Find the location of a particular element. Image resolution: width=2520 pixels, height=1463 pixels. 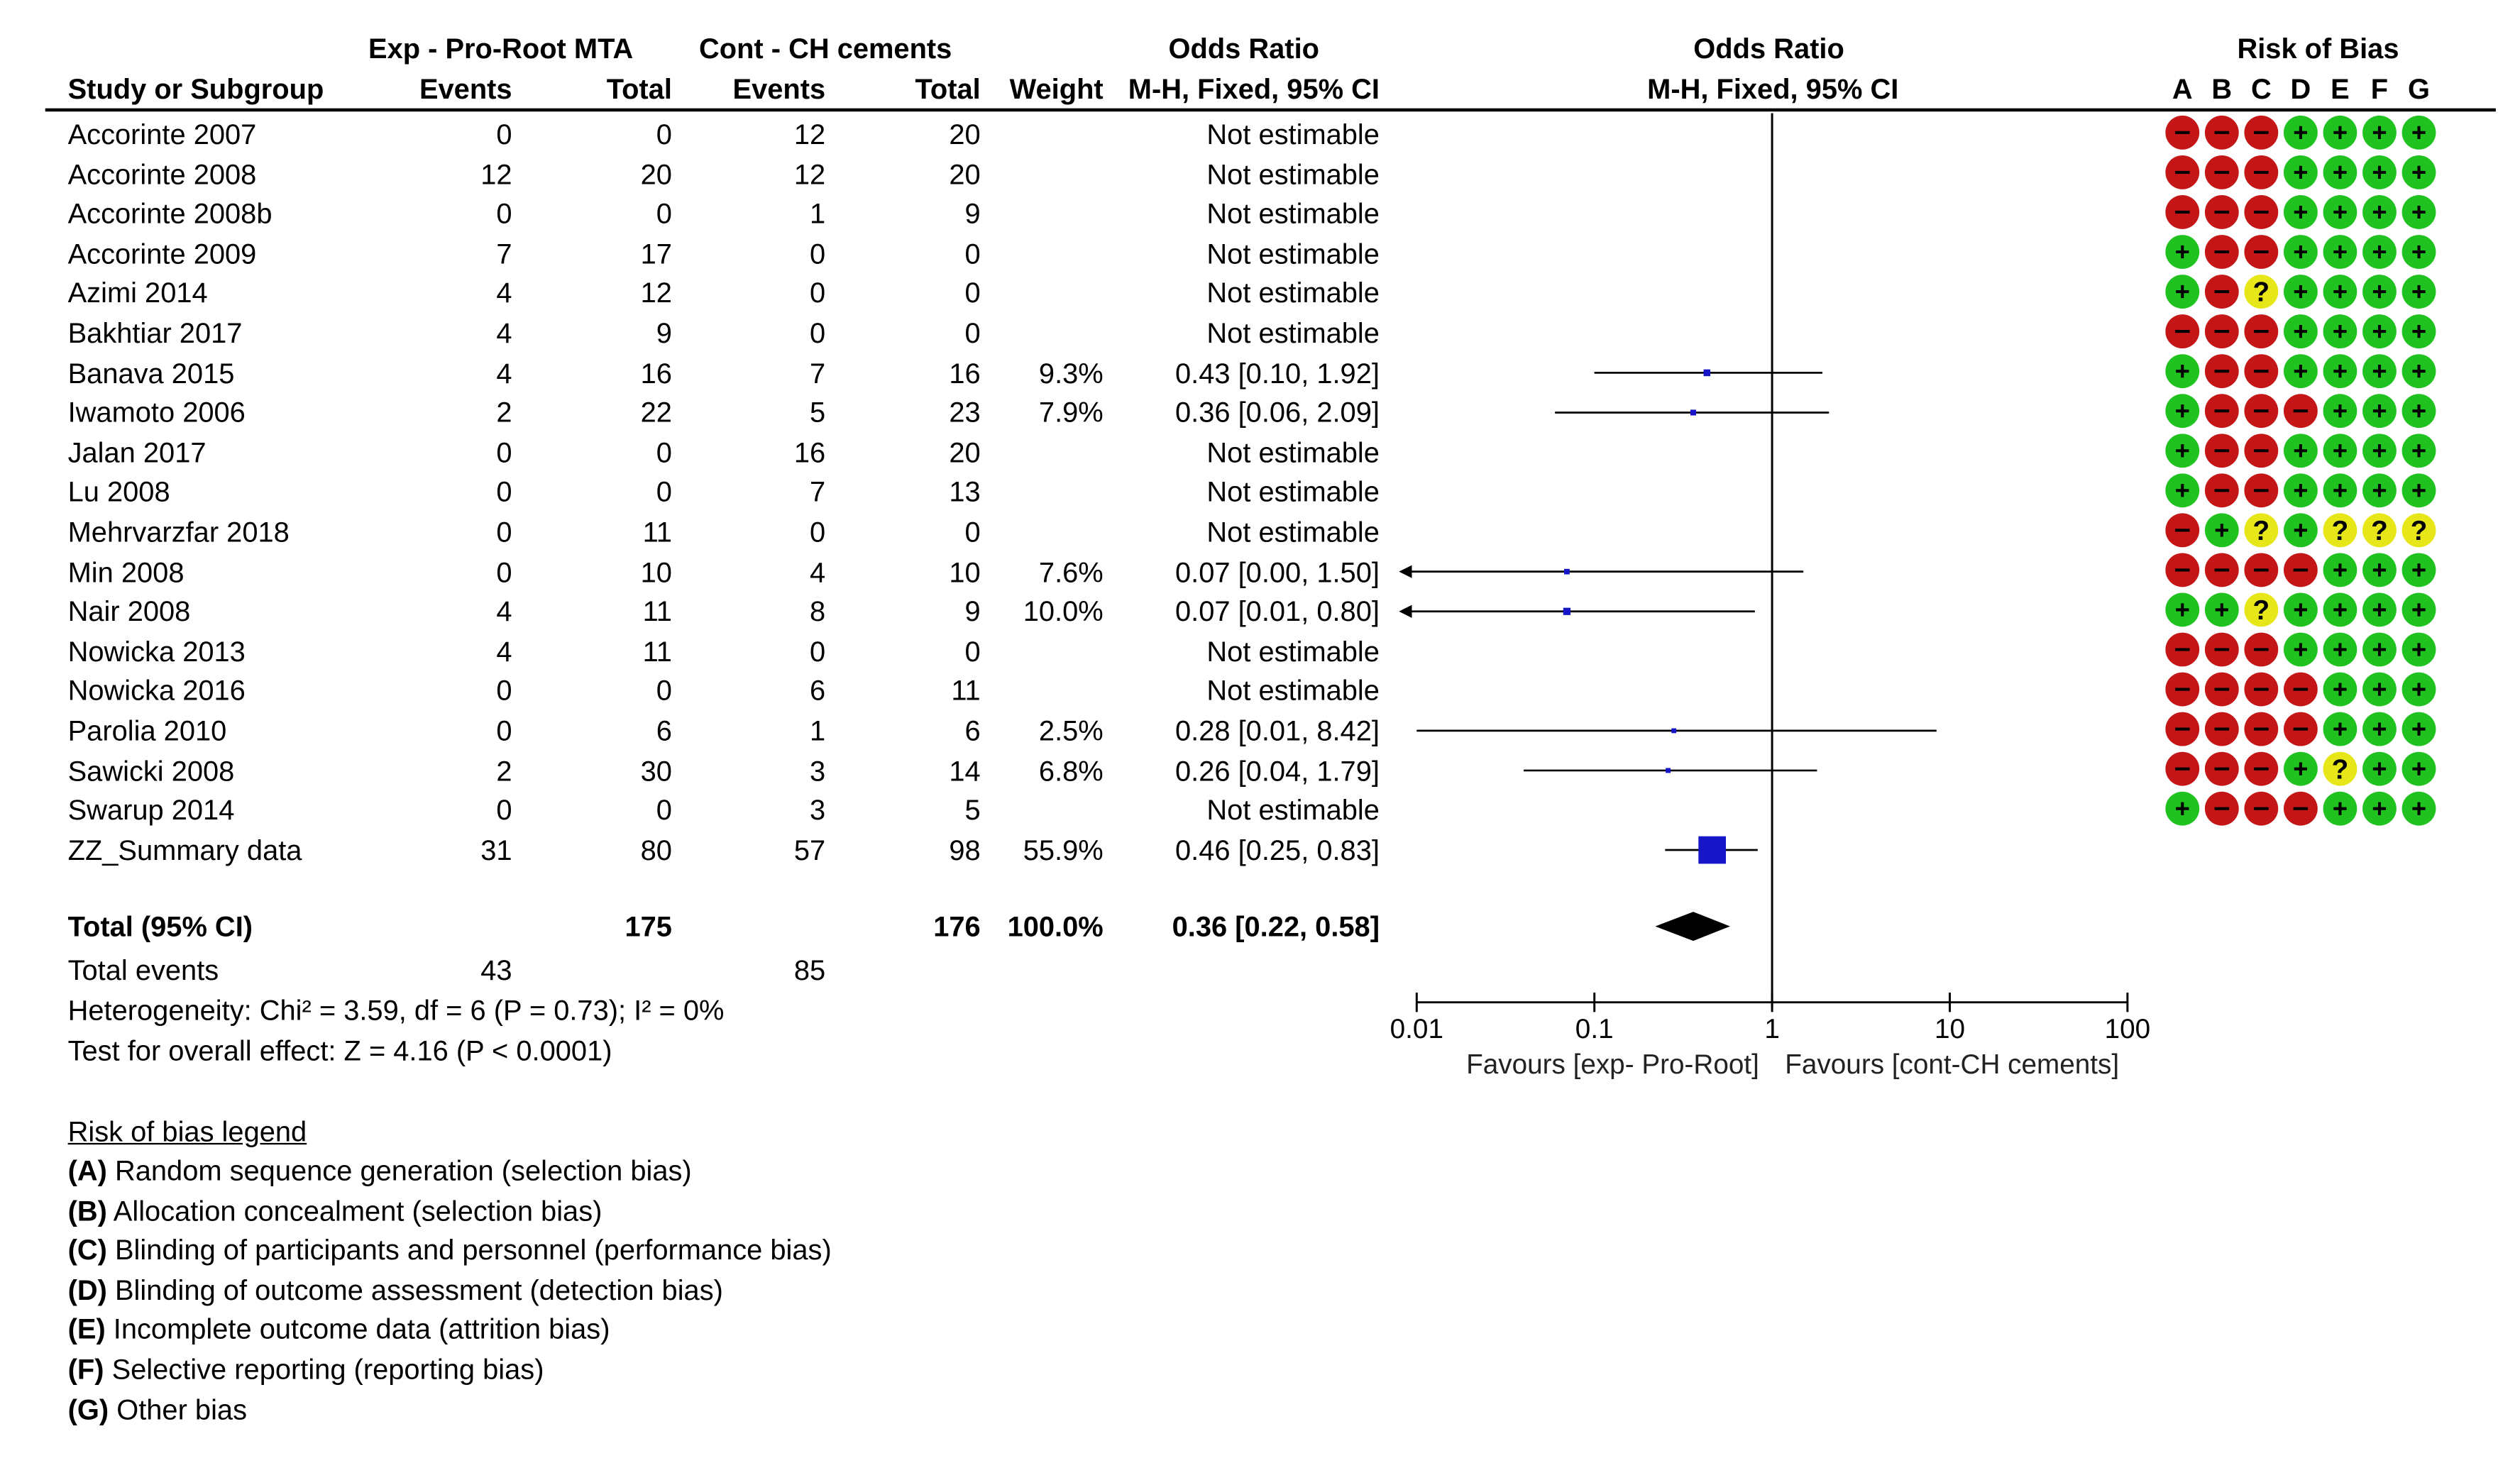

or-ci-value: 0.26 [0.04, 1.79] is located at coordinates (1278, 770).